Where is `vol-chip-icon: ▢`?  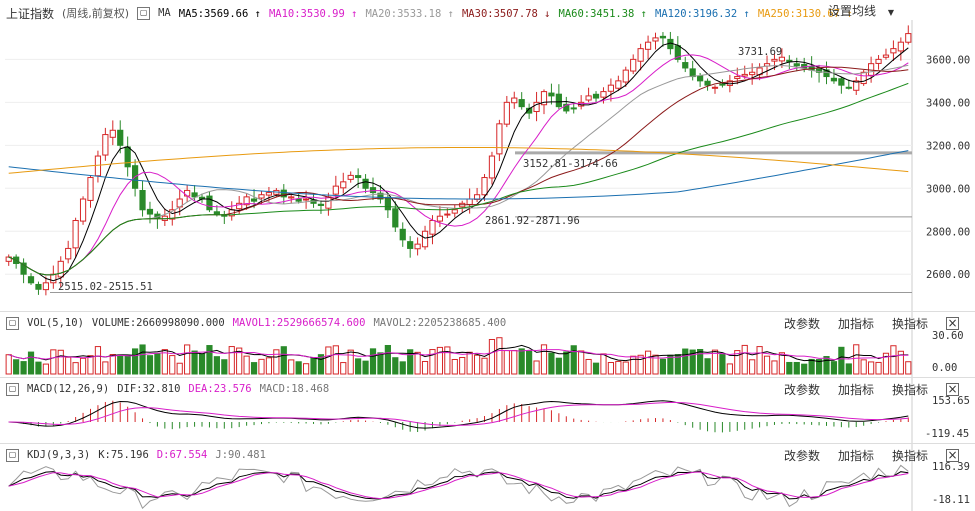
vol-chip-icon: ▢ is located at coordinates (12, 323).